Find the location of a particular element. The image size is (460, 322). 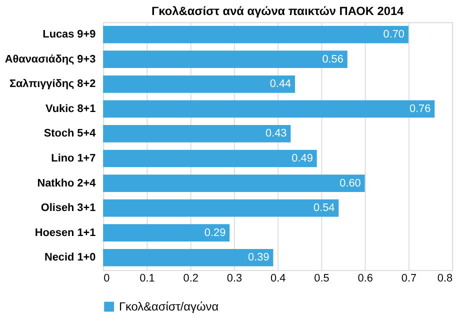

data-label: 0.70 is located at coordinates (393, 34).